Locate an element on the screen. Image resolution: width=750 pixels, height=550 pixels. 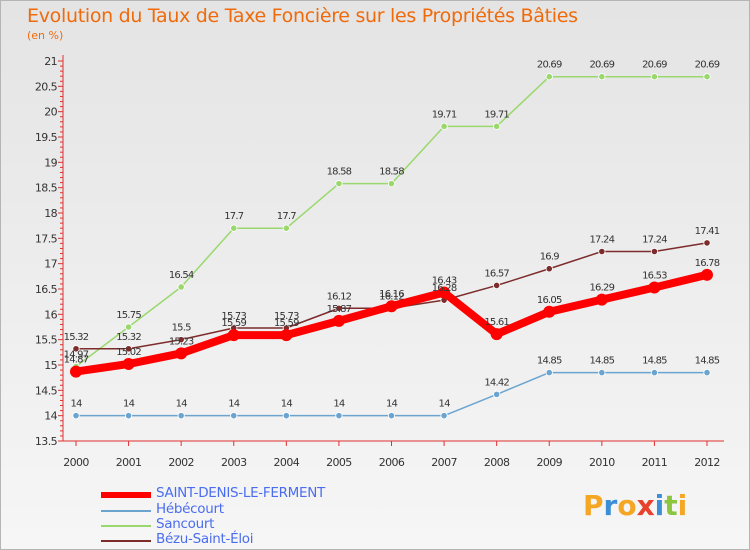
y-tick-label: 13.5 is located at coordinates (46, 441).